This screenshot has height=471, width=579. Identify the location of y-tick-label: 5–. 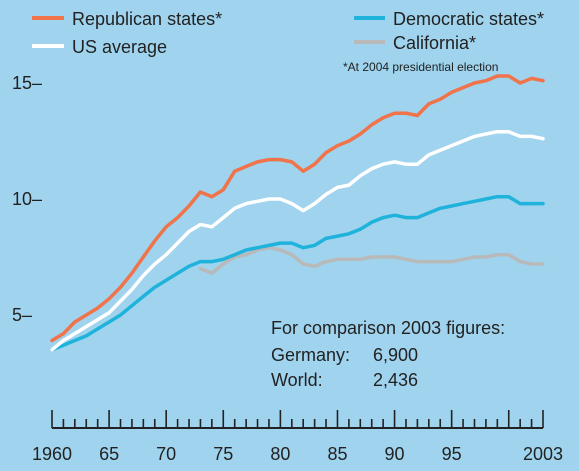
(22, 315).